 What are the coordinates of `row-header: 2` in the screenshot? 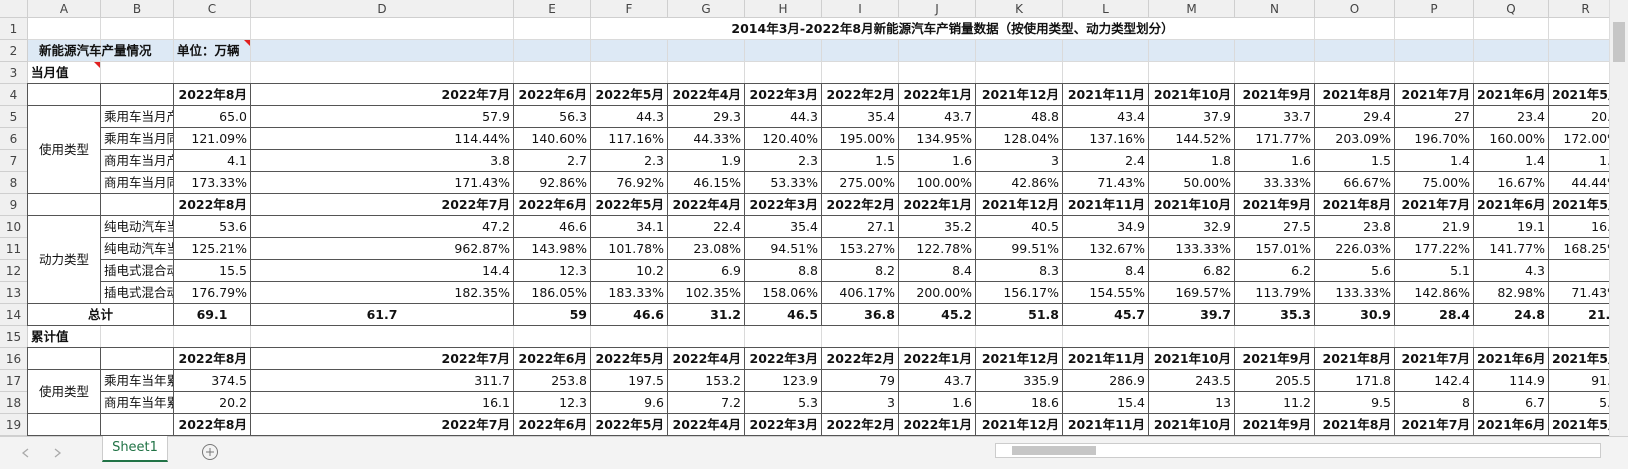 It's located at (14, 51).